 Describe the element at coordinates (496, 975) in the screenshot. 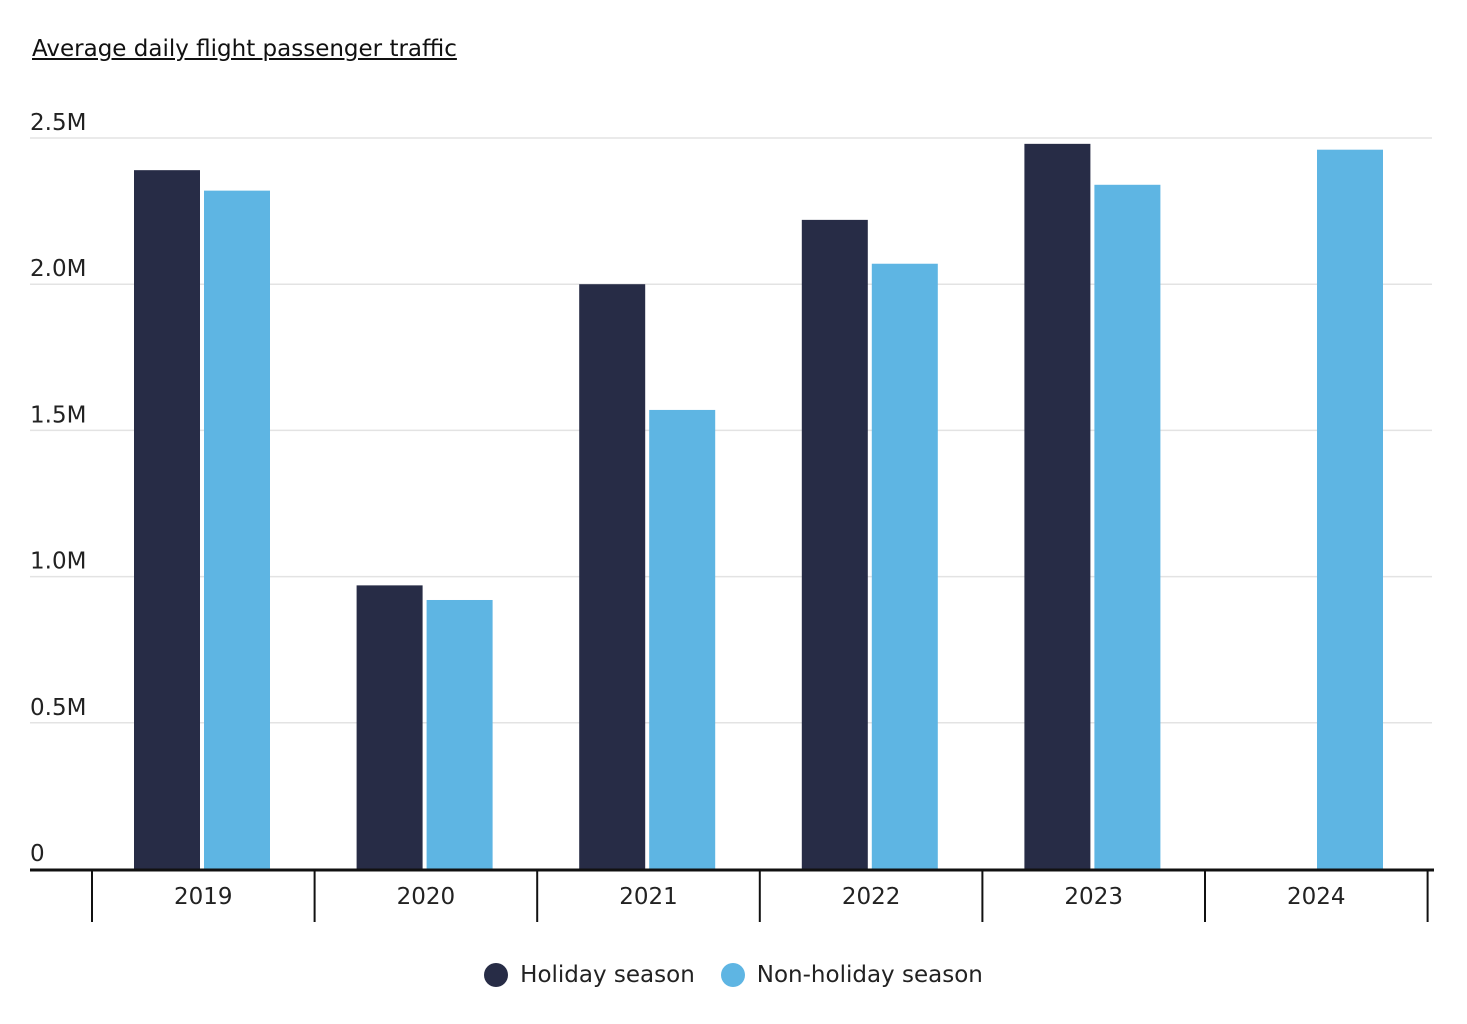

I see `legend-swatch-holiday` at that location.